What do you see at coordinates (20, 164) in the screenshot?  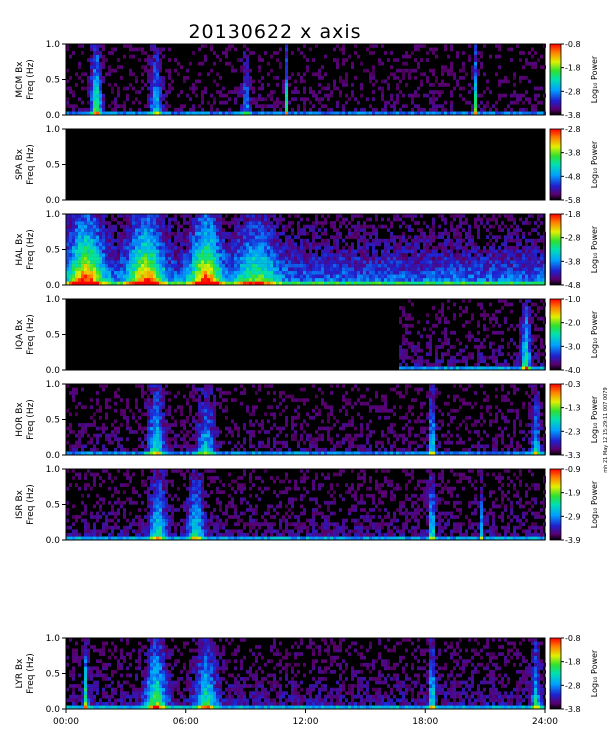 I see `panel-ylabel-station: SPA Bx` at bounding box center [20, 164].